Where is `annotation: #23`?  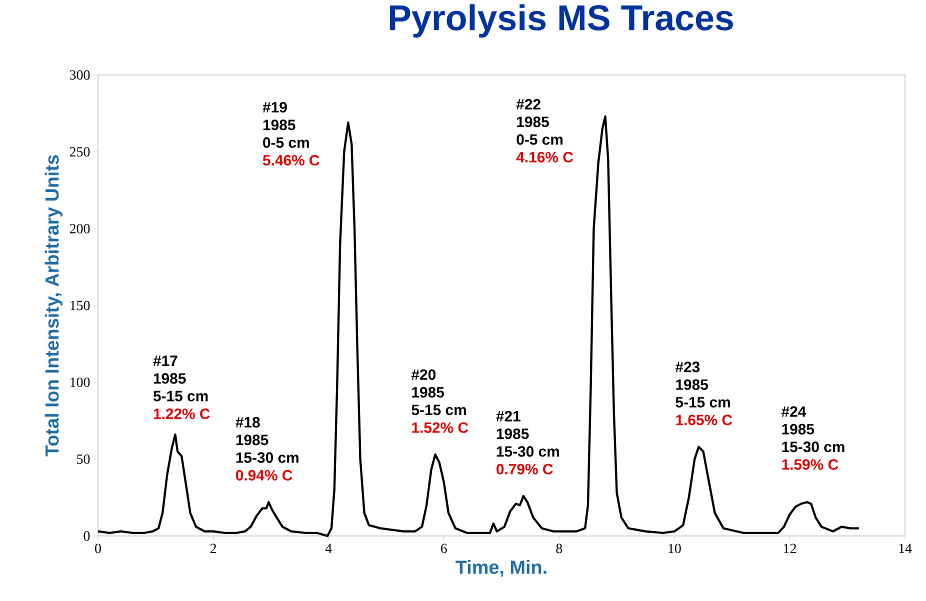
annotation: #23 is located at coordinates (687, 367).